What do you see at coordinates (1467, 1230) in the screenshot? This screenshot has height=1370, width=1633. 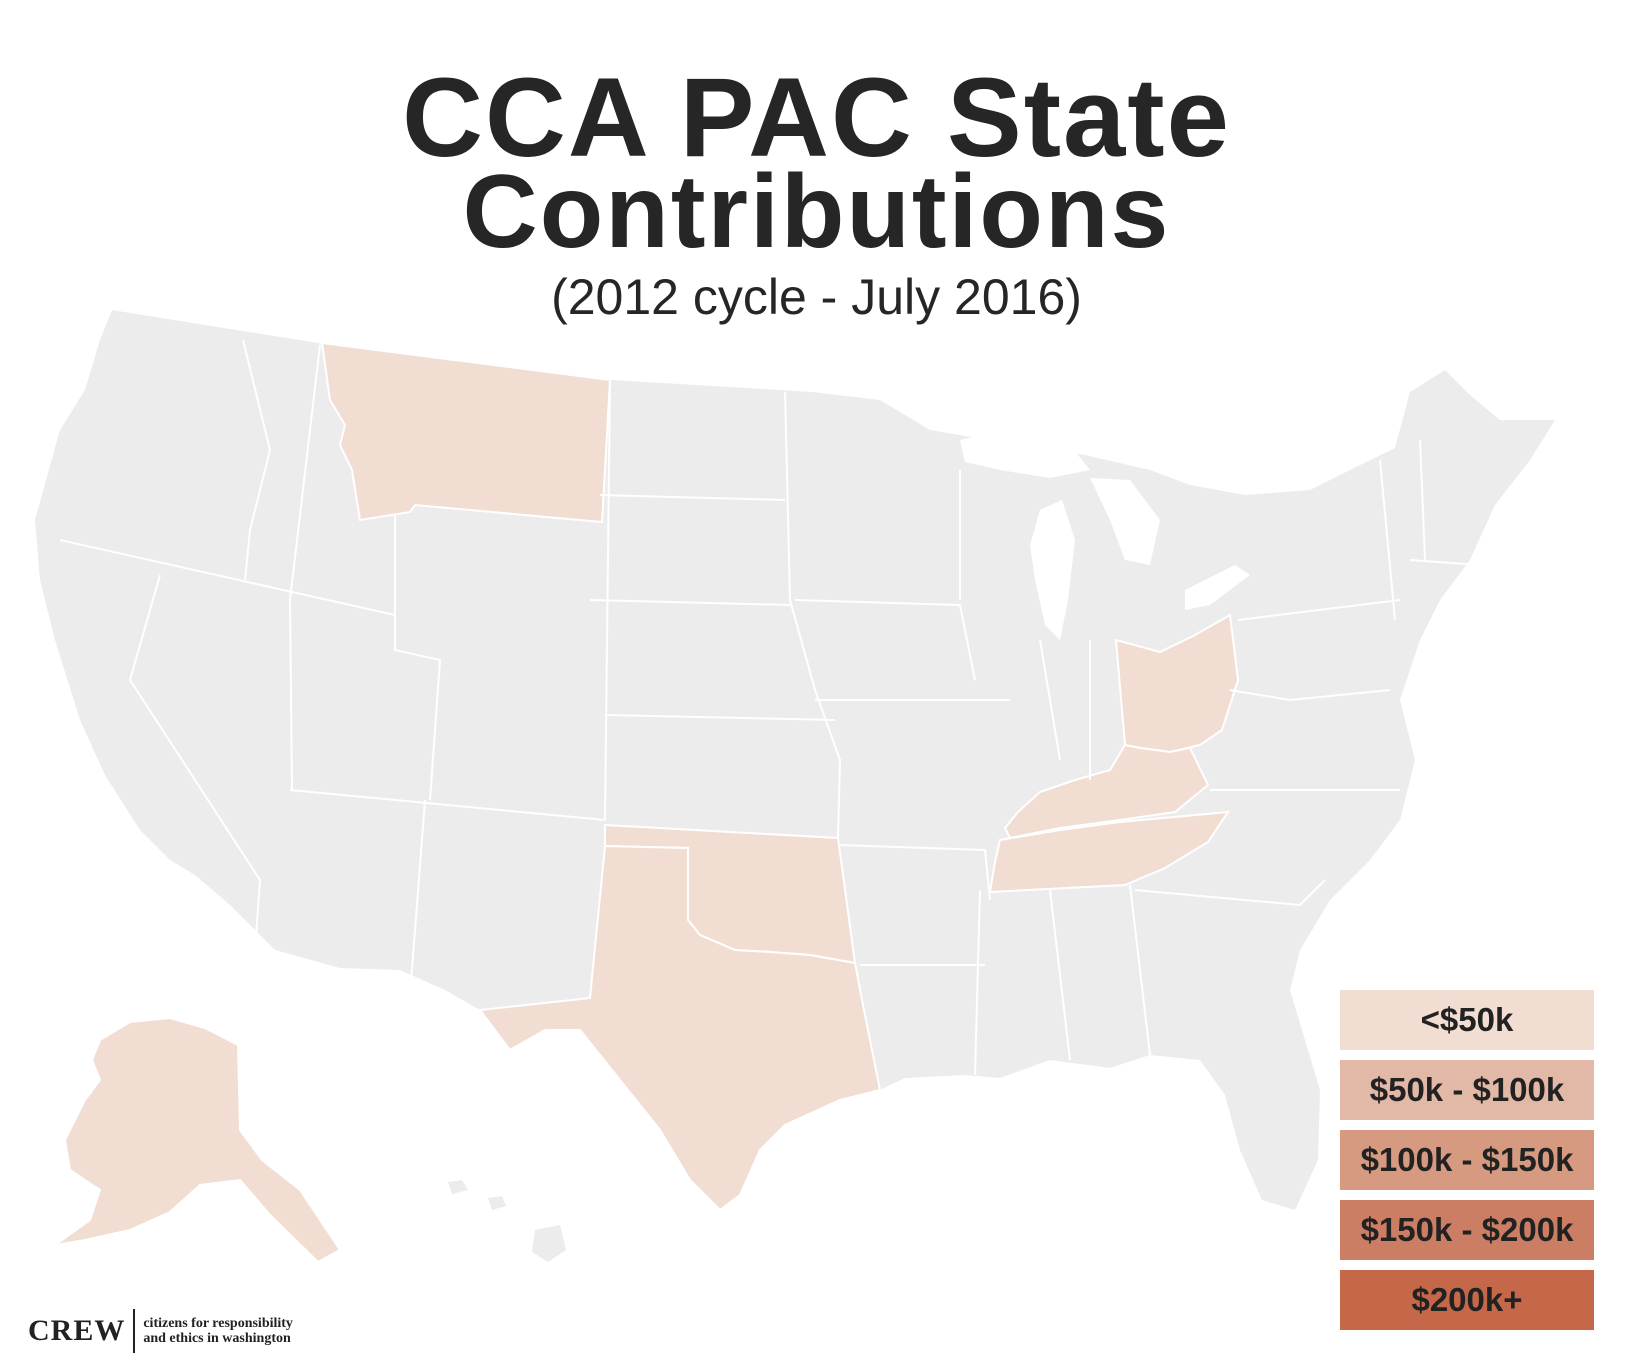 I see `legend-item: $150k - $200k` at bounding box center [1467, 1230].